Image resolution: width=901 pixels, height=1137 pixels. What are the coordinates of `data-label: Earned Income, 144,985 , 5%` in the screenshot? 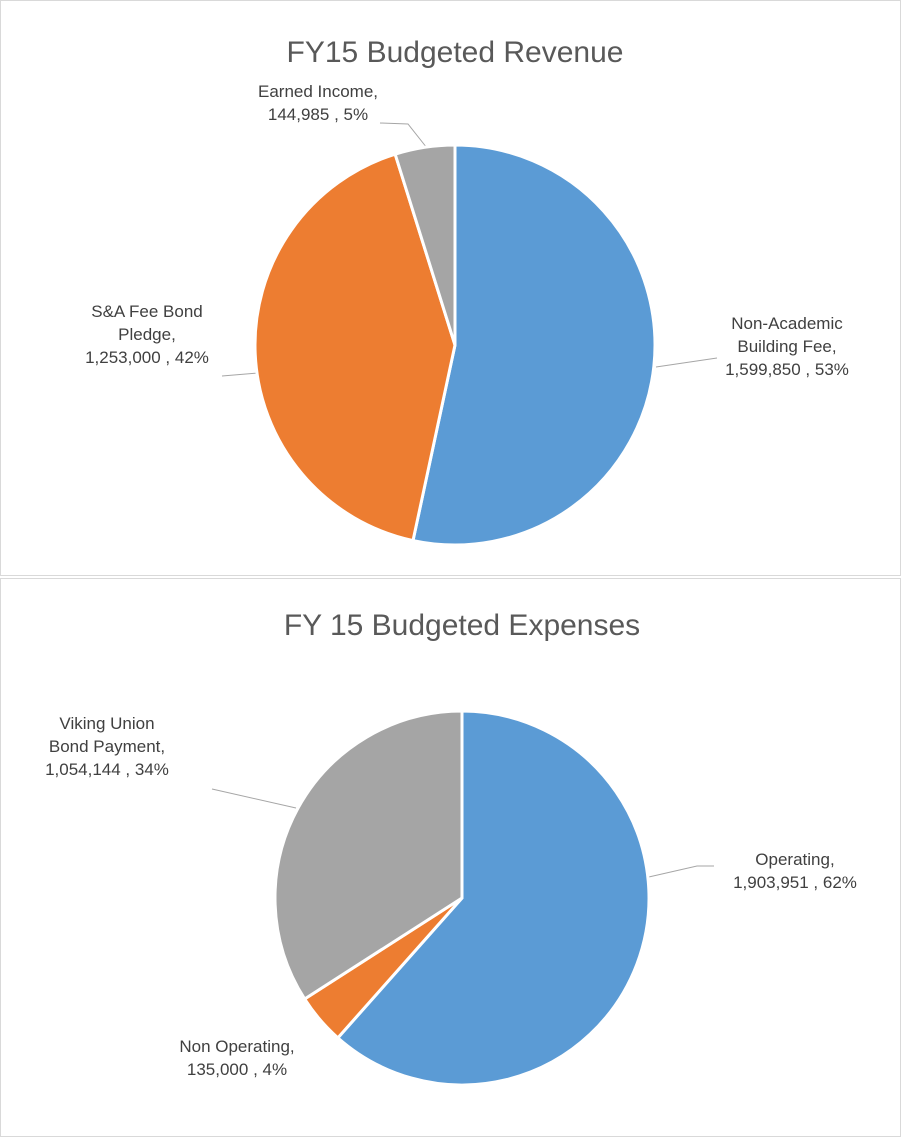 It's located at (318, 103).